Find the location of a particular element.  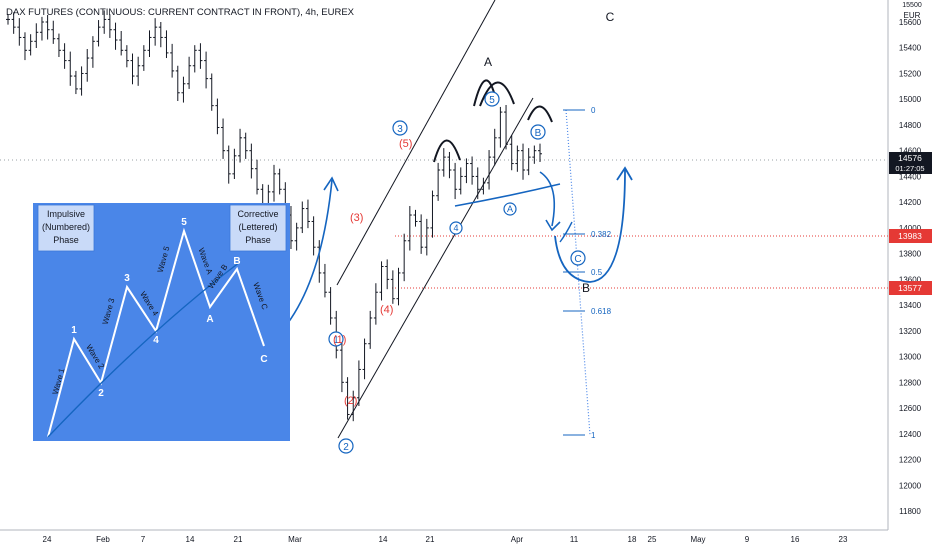

wave-label-3: 3 is located at coordinates (400, 128).